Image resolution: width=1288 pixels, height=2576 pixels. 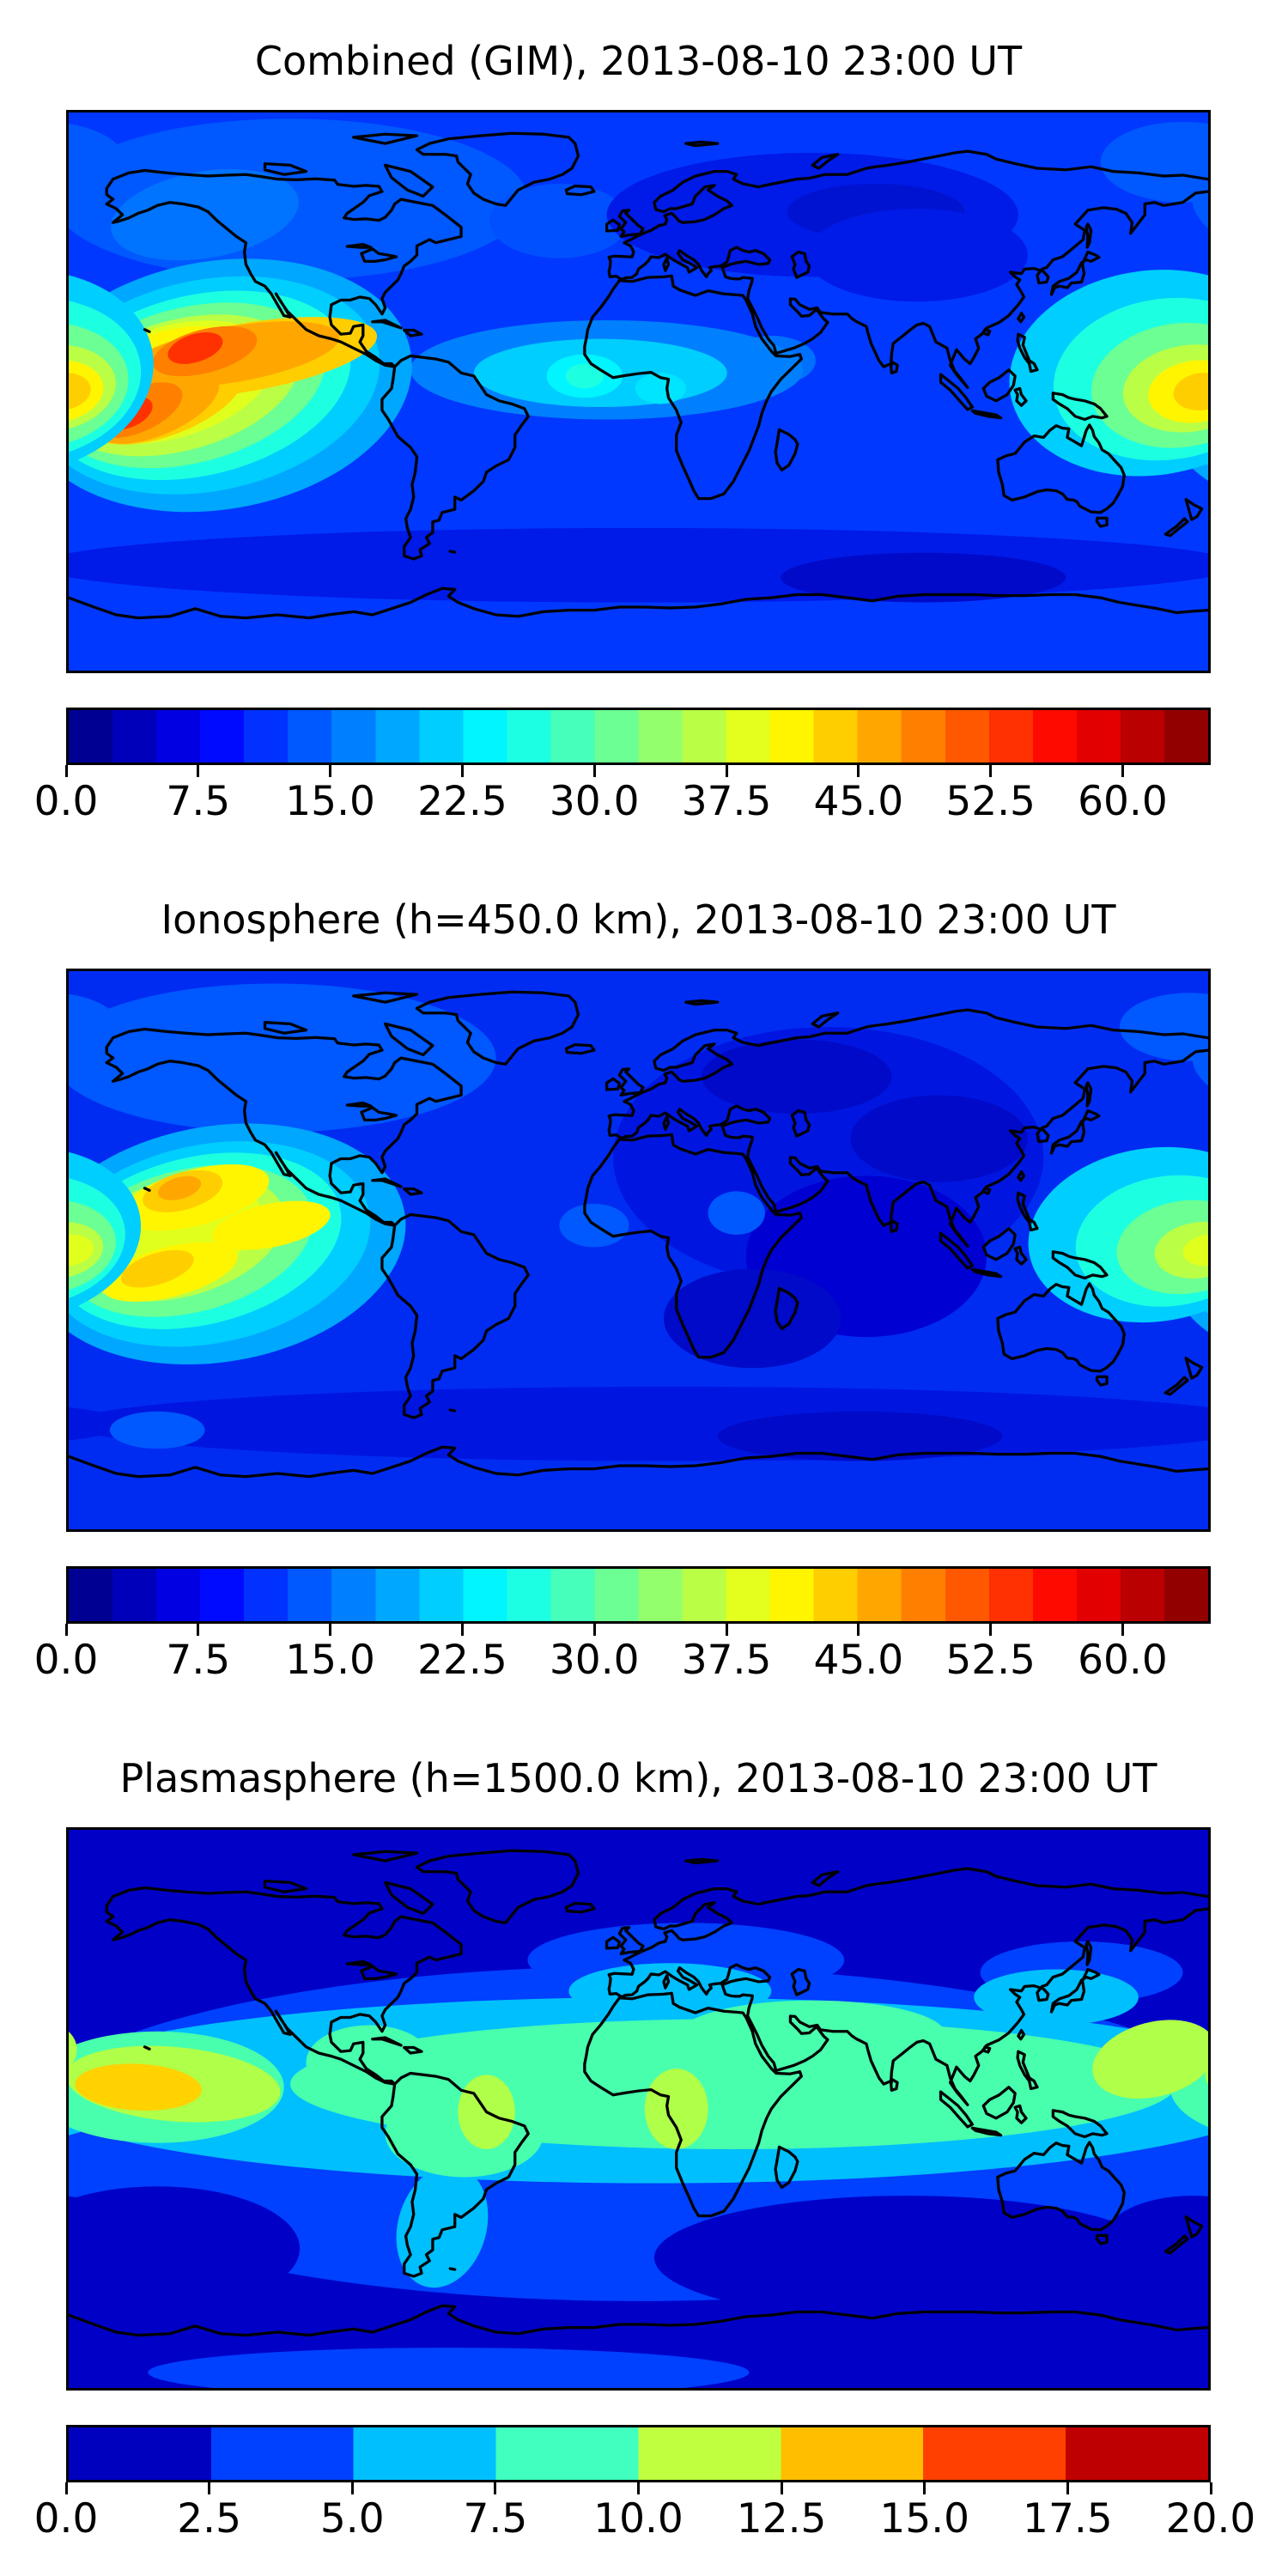 What do you see at coordinates (638, 61) in the screenshot?
I see `panel-title: Combined (GIM), 2013-08-10 23:00 UT` at bounding box center [638, 61].